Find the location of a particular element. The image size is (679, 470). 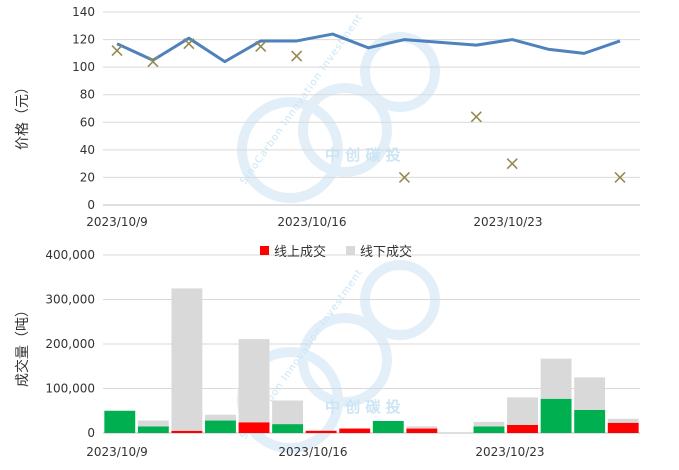

price-y-tick-label: 120 is located at coordinates (83, 40).